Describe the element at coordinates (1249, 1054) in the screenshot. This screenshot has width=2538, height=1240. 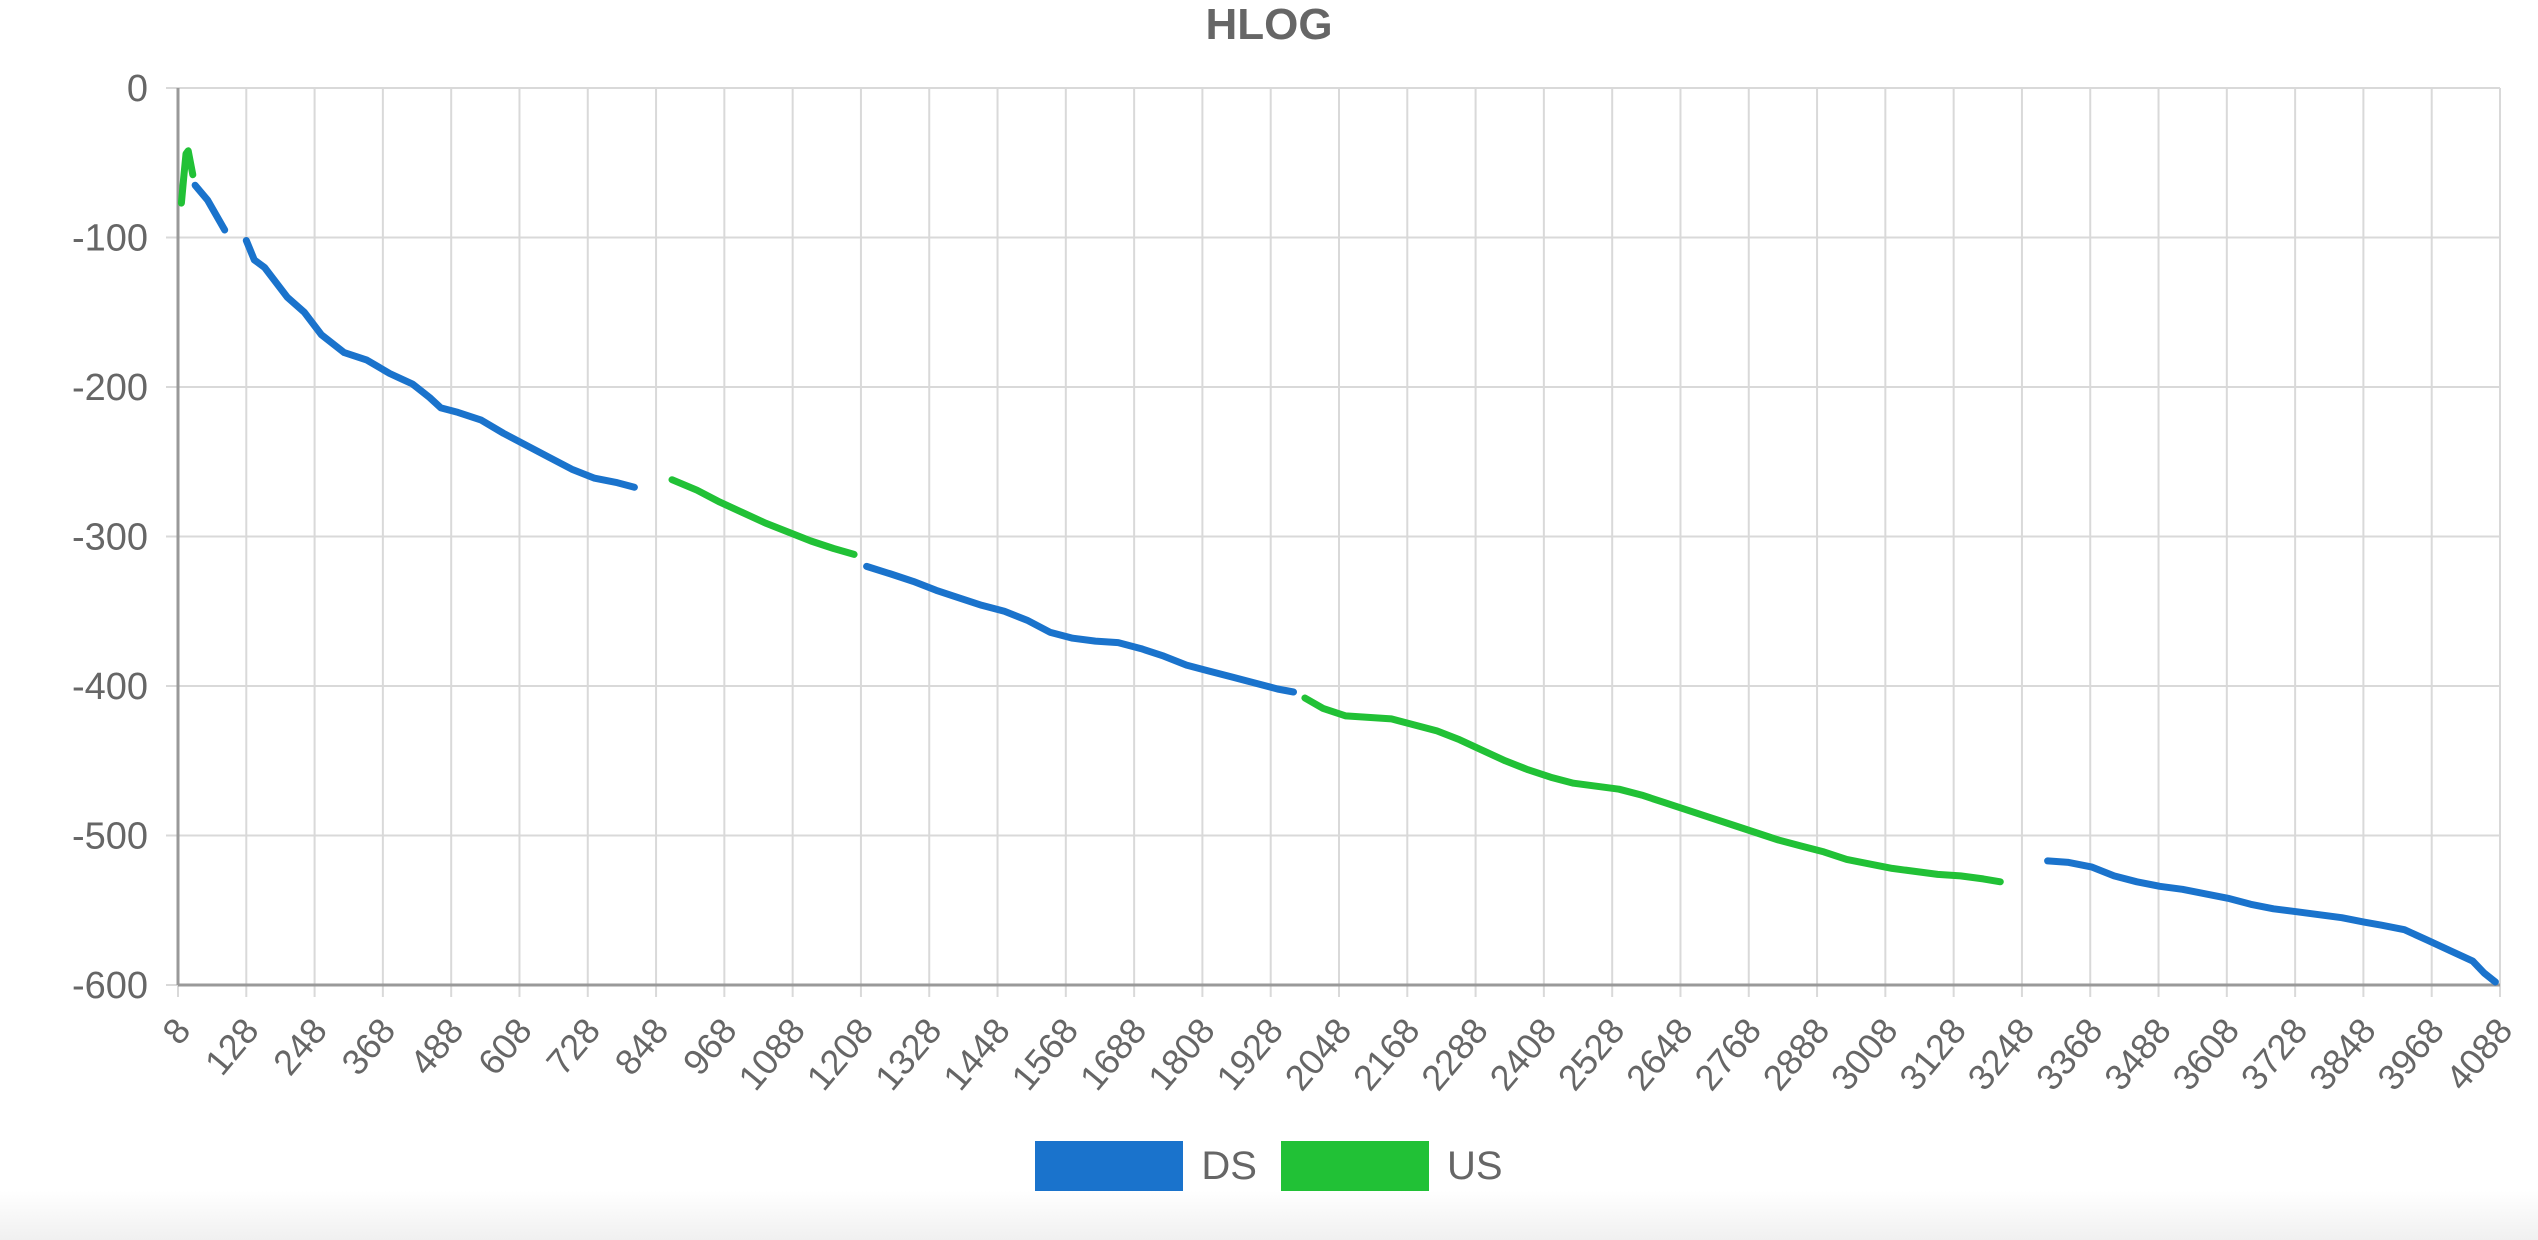
I see `x-tick-label: 1928` at that location.